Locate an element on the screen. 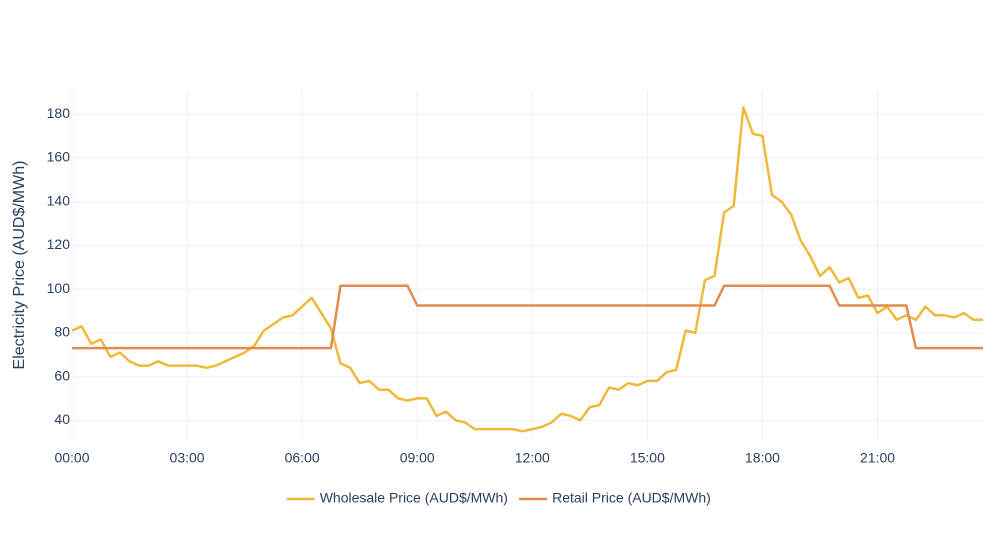 The width and height of the screenshot is (996, 535). y-tick-label: 80 is located at coordinates (62, 332).